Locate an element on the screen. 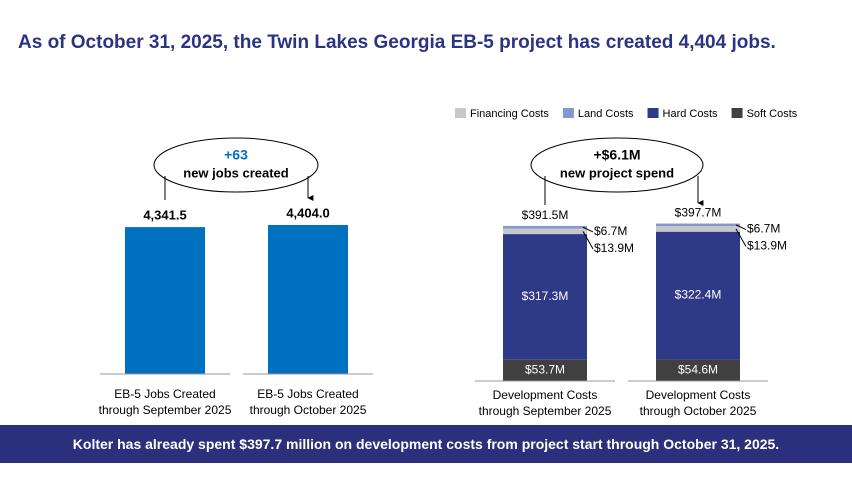  change: +63 is located at coordinates (236, 155).